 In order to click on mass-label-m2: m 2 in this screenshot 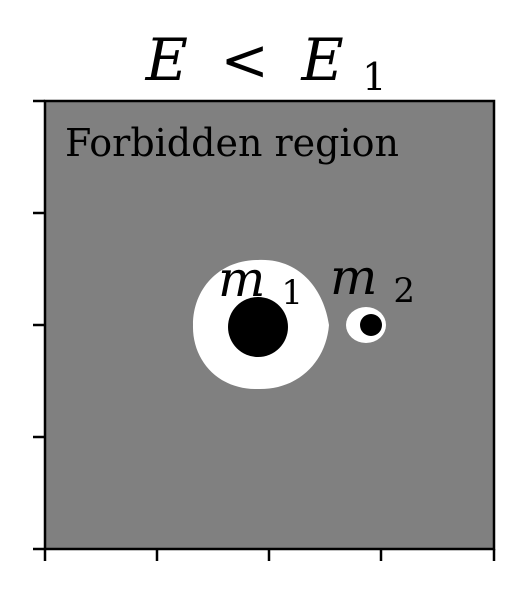, I will do `click(372, 279)`.